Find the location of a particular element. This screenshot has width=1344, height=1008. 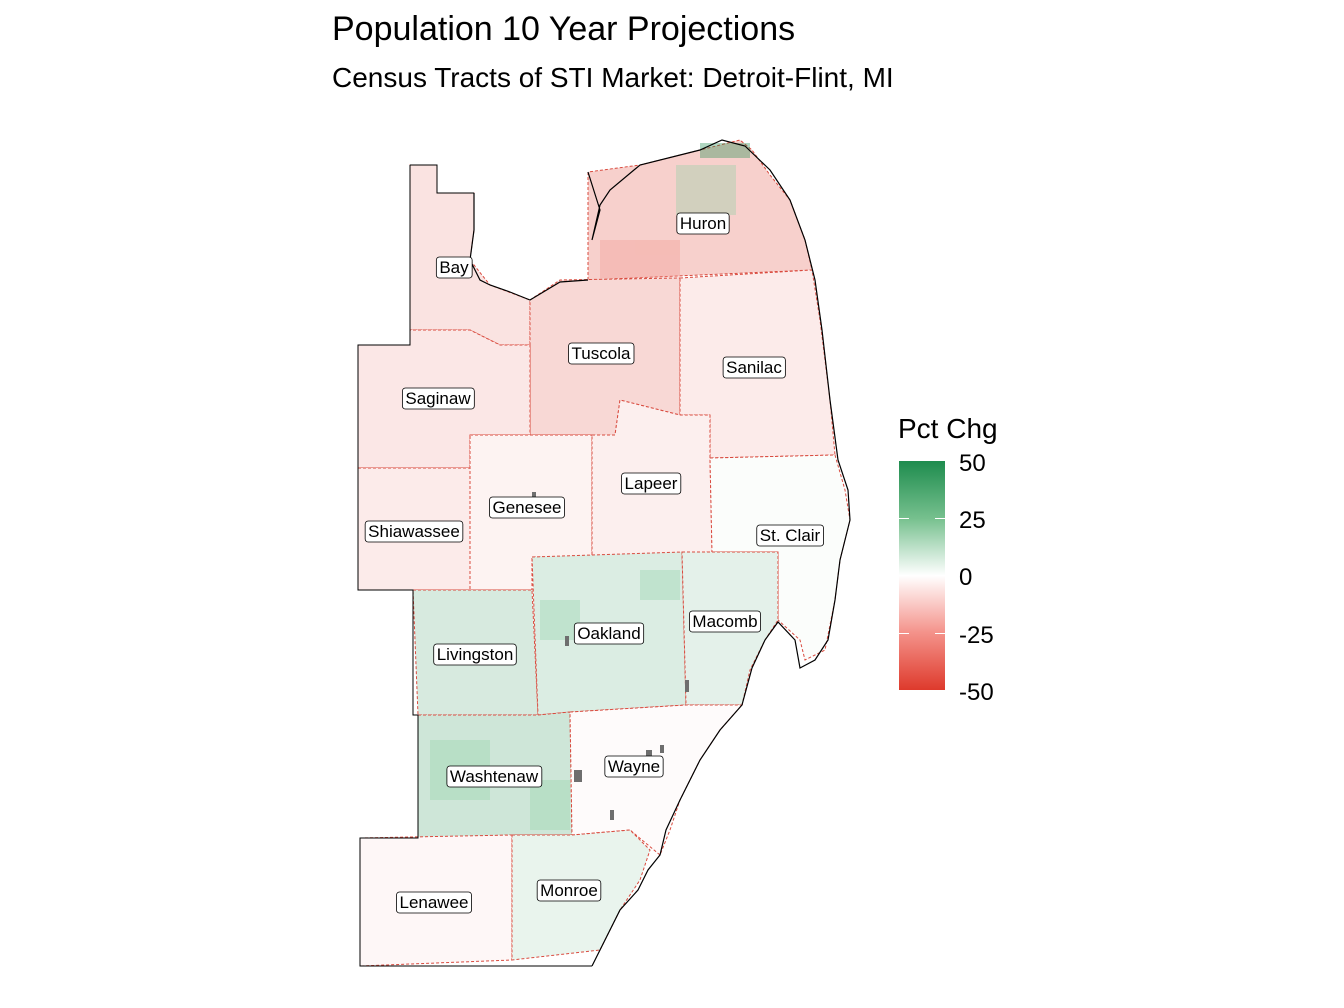

svg-text: Shiawassee is located at coordinates (414, 531).